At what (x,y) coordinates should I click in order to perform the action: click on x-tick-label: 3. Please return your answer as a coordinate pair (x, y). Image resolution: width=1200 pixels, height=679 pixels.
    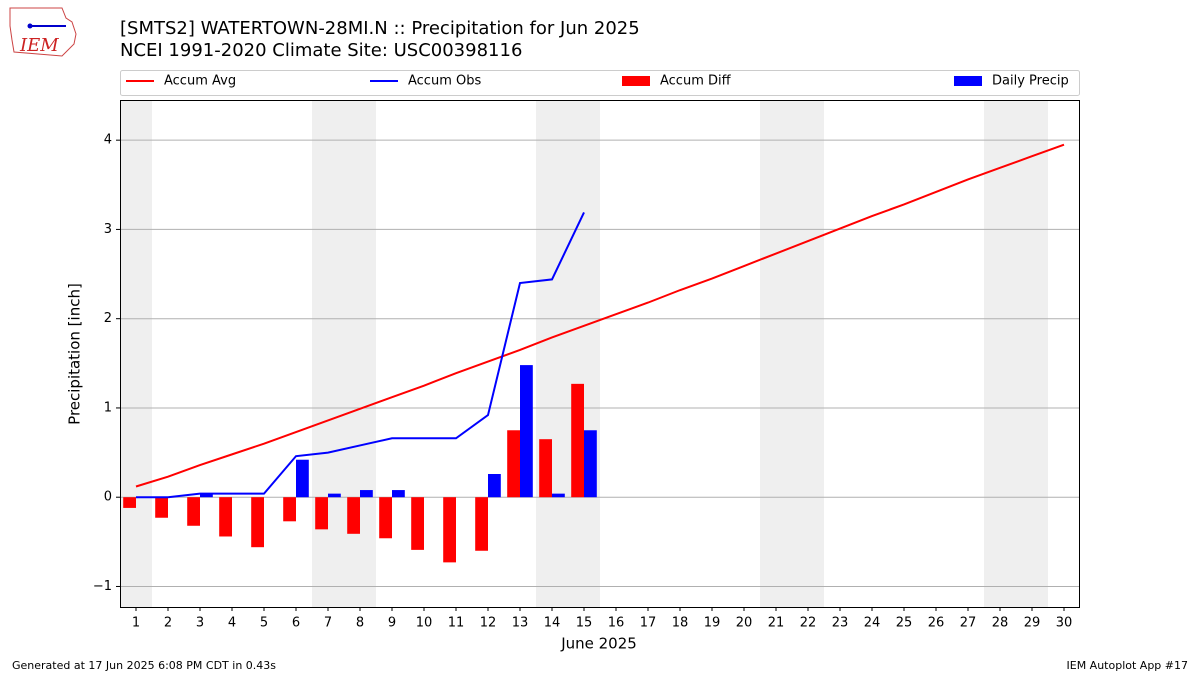
    Looking at the image, I should click on (200, 623).